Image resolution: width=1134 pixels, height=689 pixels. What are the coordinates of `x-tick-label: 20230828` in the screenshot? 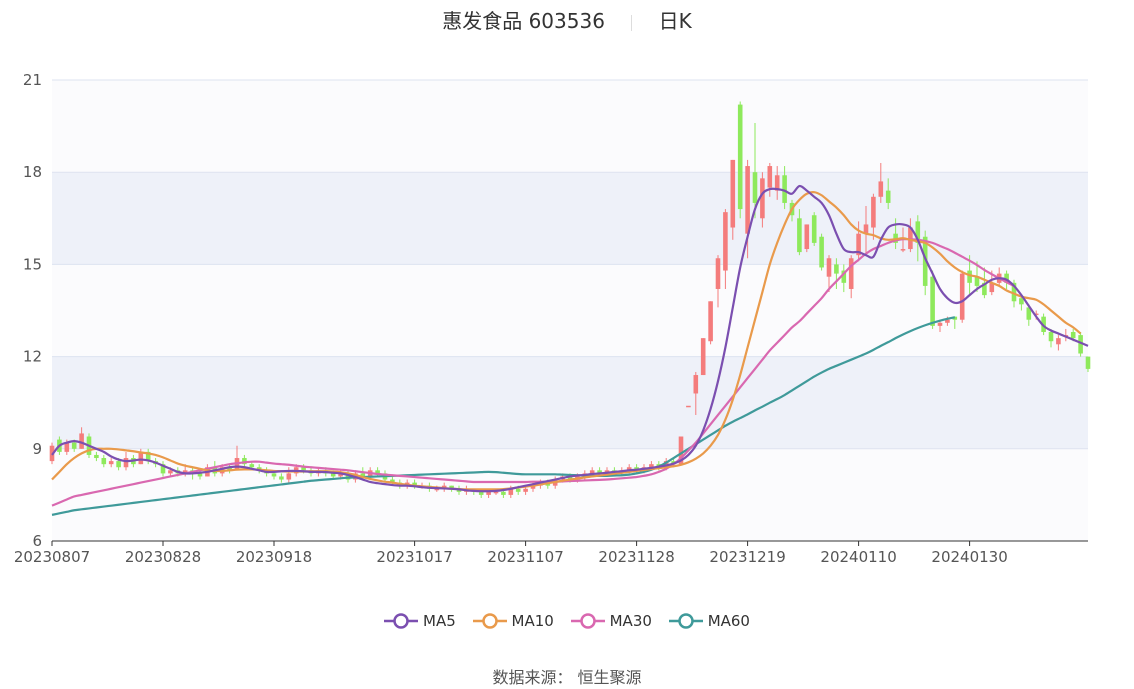 It's located at (163, 557).